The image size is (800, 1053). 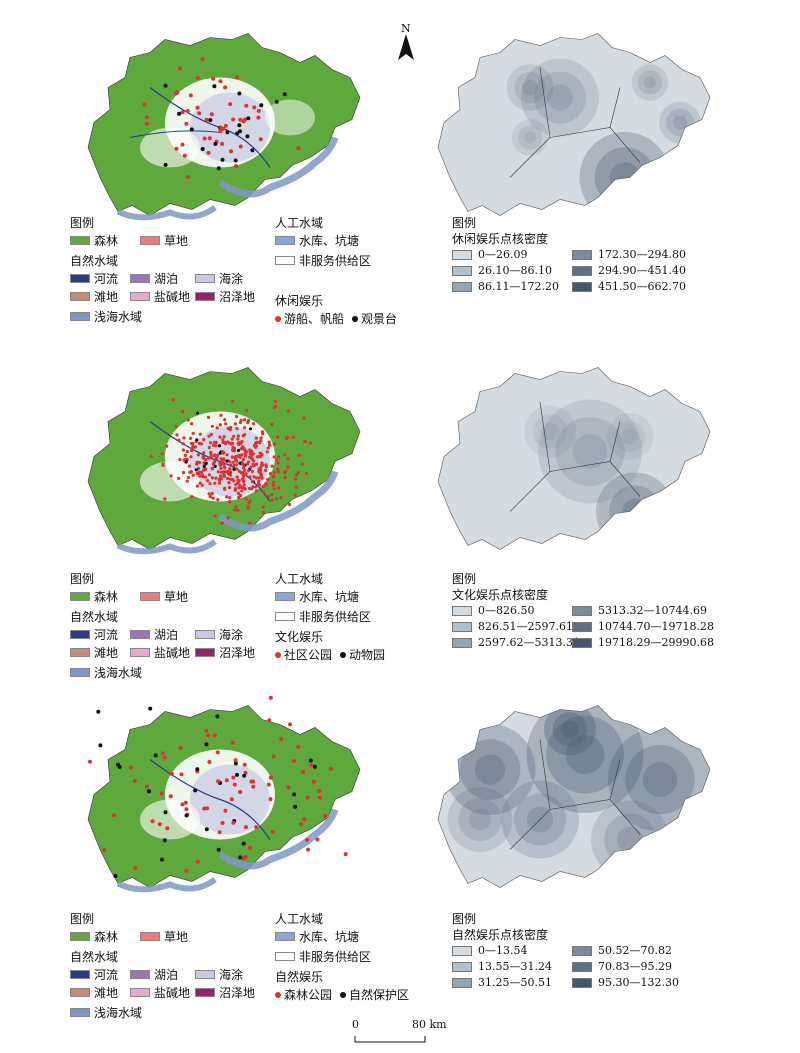 I want to click on legend-shallow: 浅海水域, so click(x=106, y=316).